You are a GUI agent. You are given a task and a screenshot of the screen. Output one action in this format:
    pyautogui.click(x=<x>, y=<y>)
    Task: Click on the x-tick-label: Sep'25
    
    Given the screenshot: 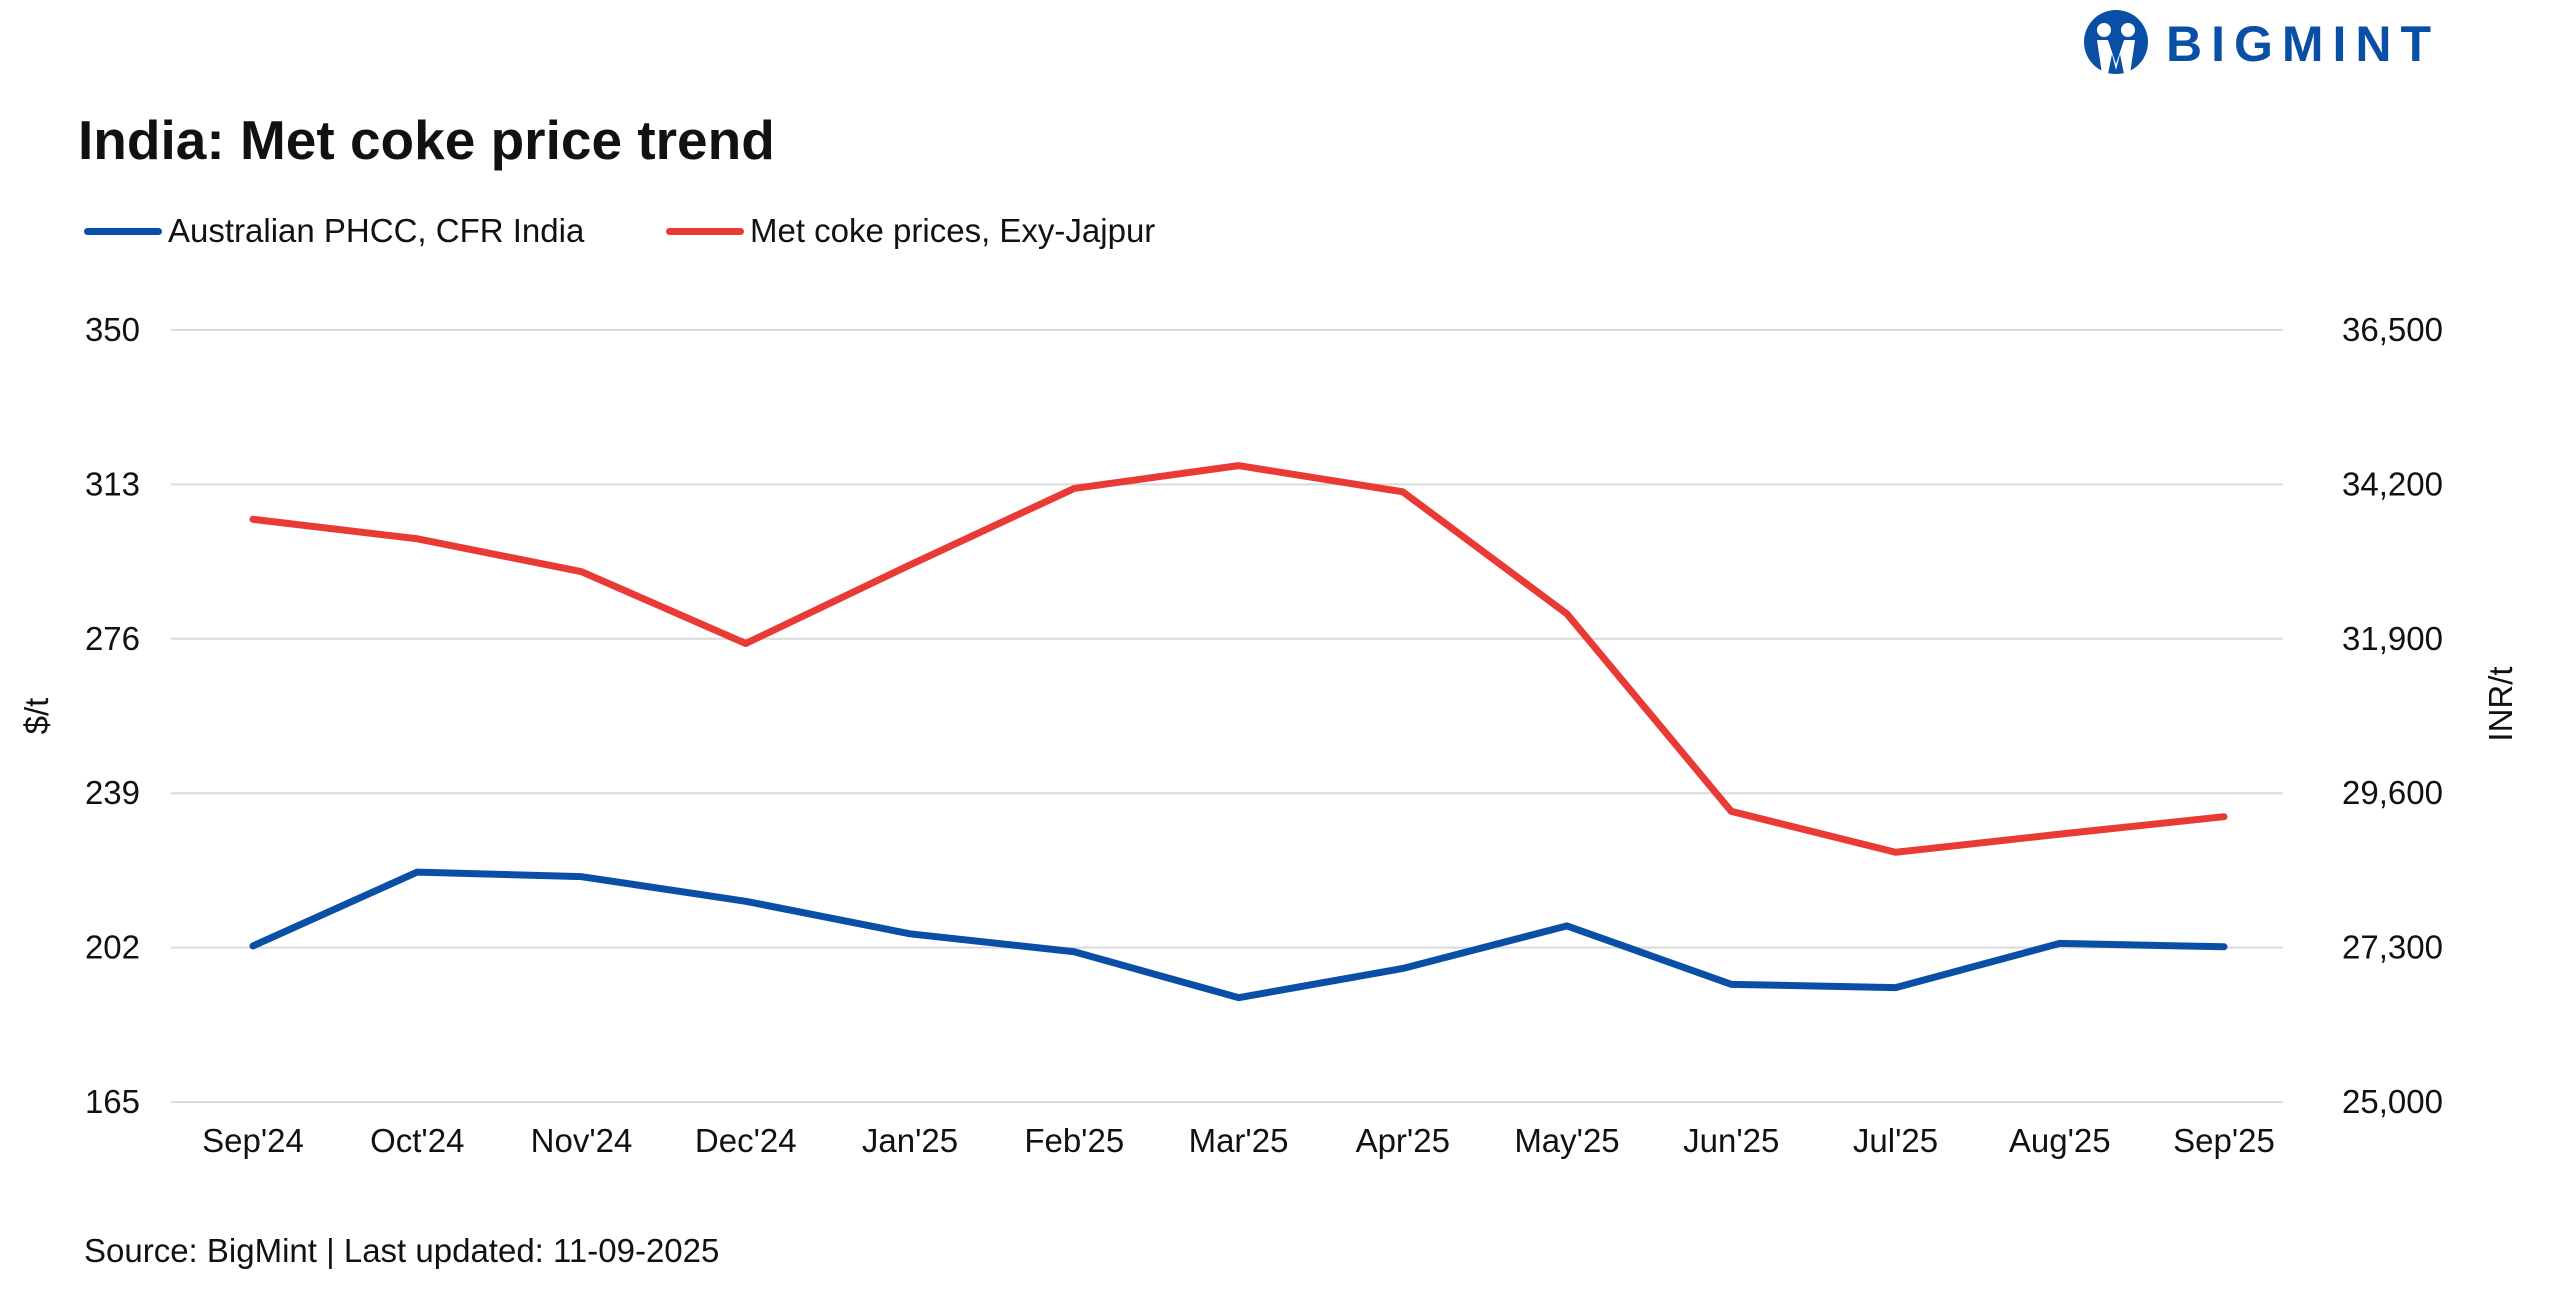 What is the action you would take?
    pyautogui.click(x=2224, y=1140)
    